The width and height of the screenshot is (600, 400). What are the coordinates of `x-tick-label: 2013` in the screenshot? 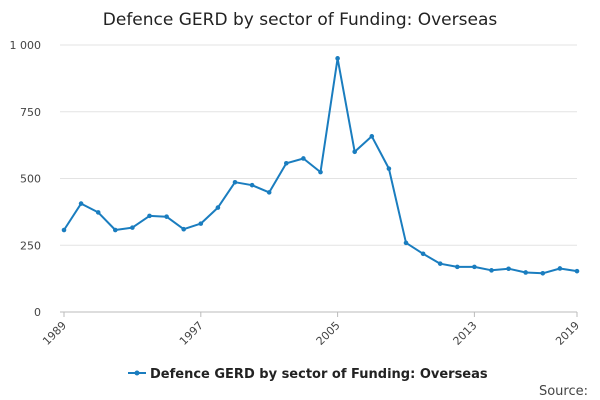 It's located at (465, 333).